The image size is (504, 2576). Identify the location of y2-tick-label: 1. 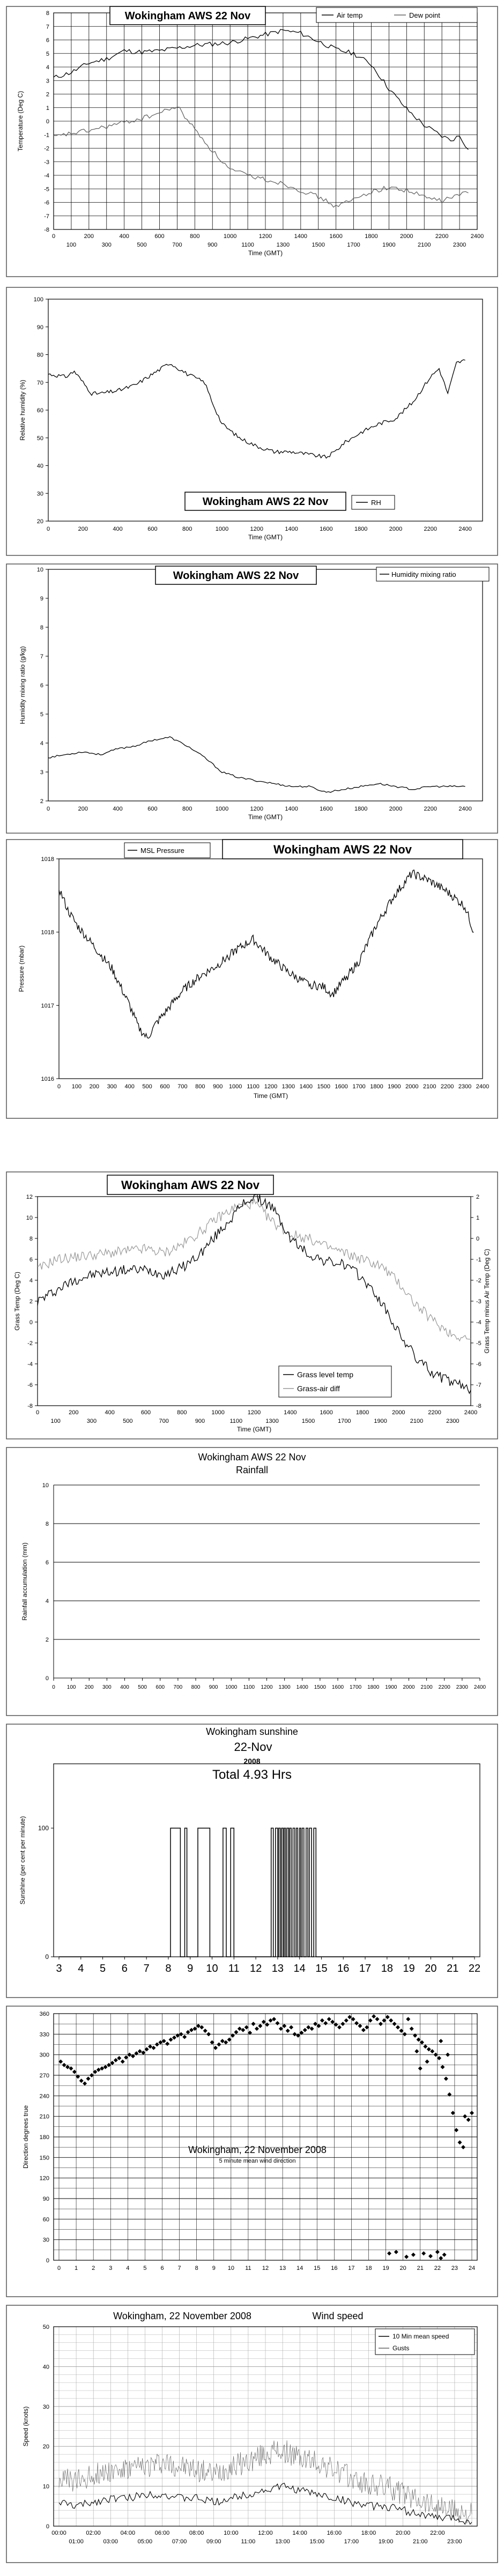
(477, 1218).